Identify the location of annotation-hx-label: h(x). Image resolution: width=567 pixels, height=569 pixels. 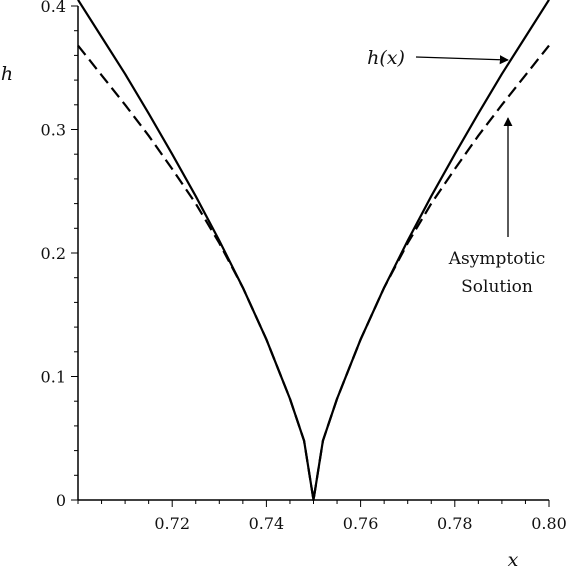
(386, 58).